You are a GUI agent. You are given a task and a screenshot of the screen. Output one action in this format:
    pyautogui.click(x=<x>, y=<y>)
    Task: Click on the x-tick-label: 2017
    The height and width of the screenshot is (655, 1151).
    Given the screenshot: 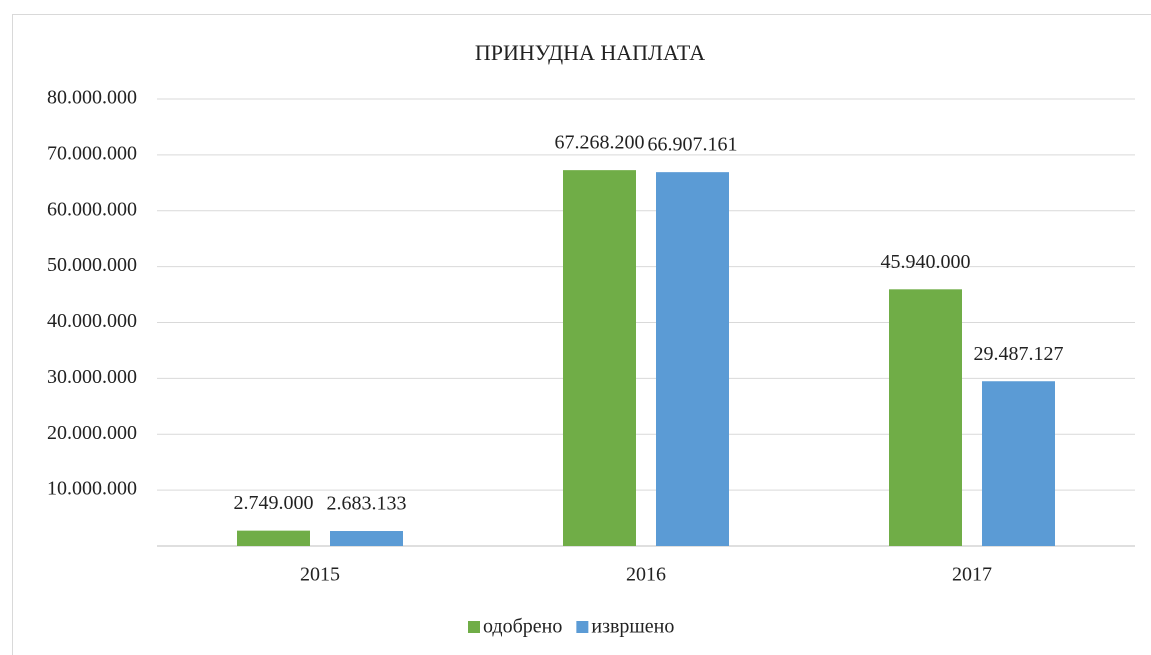 What is the action you would take?
    pyautogui.click(x=972, y=575)
    